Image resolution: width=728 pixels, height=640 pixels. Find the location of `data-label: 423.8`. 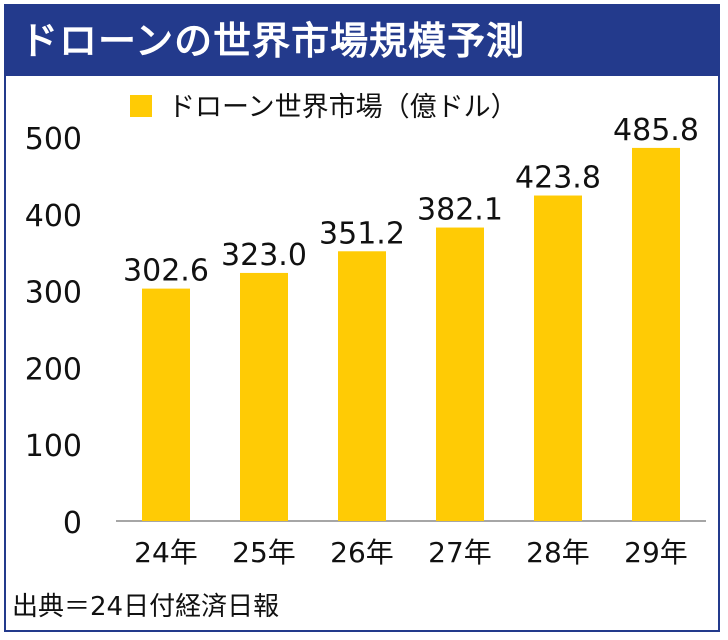

data-label: 423.8 is located at coordinates (558, 178).